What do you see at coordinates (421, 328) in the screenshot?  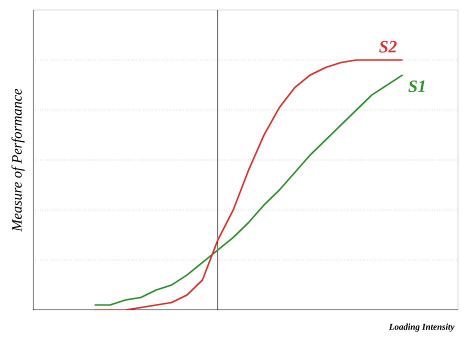 I see `x-axis-title: Loading Intensity` at bounding box center [421, 328].